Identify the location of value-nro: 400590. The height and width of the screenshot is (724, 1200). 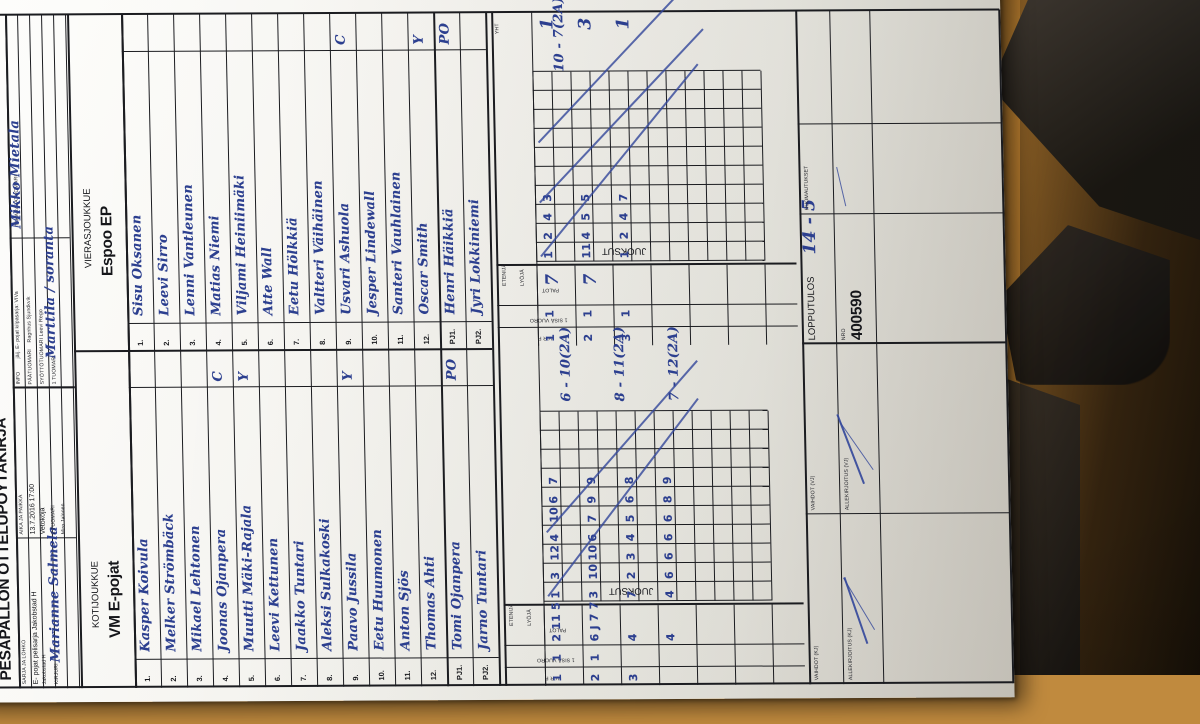
(857, 315).